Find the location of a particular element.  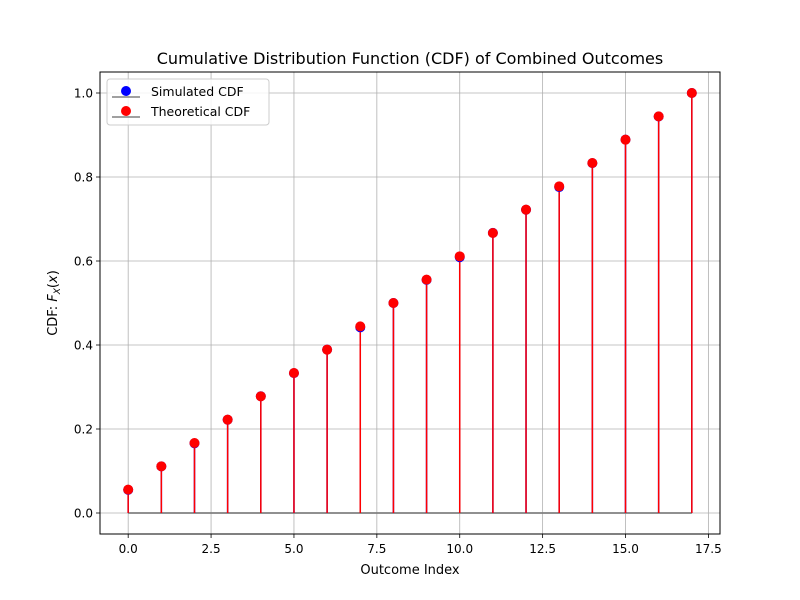

x-tick-label: 15.0 is located at coordinates (625, 549).